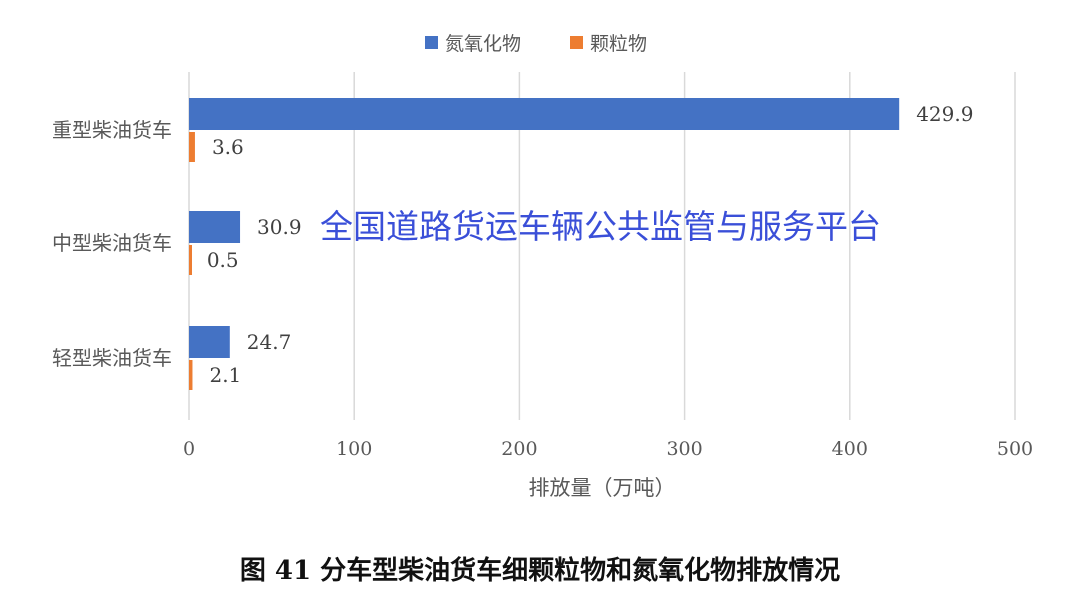 Image resolution: width=1080 pixels, height=607 pixels. I want to click on category-label: 轻型柴油货车, so click(112, 358).